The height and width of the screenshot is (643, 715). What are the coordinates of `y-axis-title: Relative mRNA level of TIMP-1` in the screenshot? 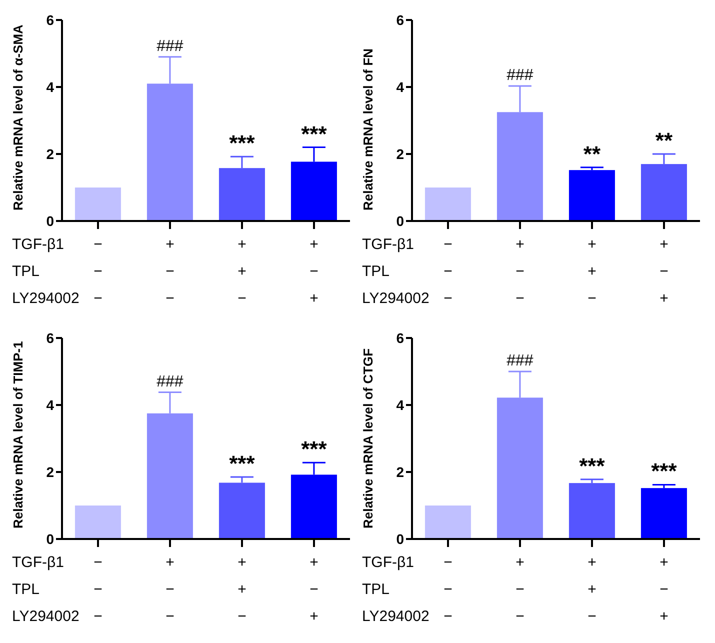 It's located at (18, 434).